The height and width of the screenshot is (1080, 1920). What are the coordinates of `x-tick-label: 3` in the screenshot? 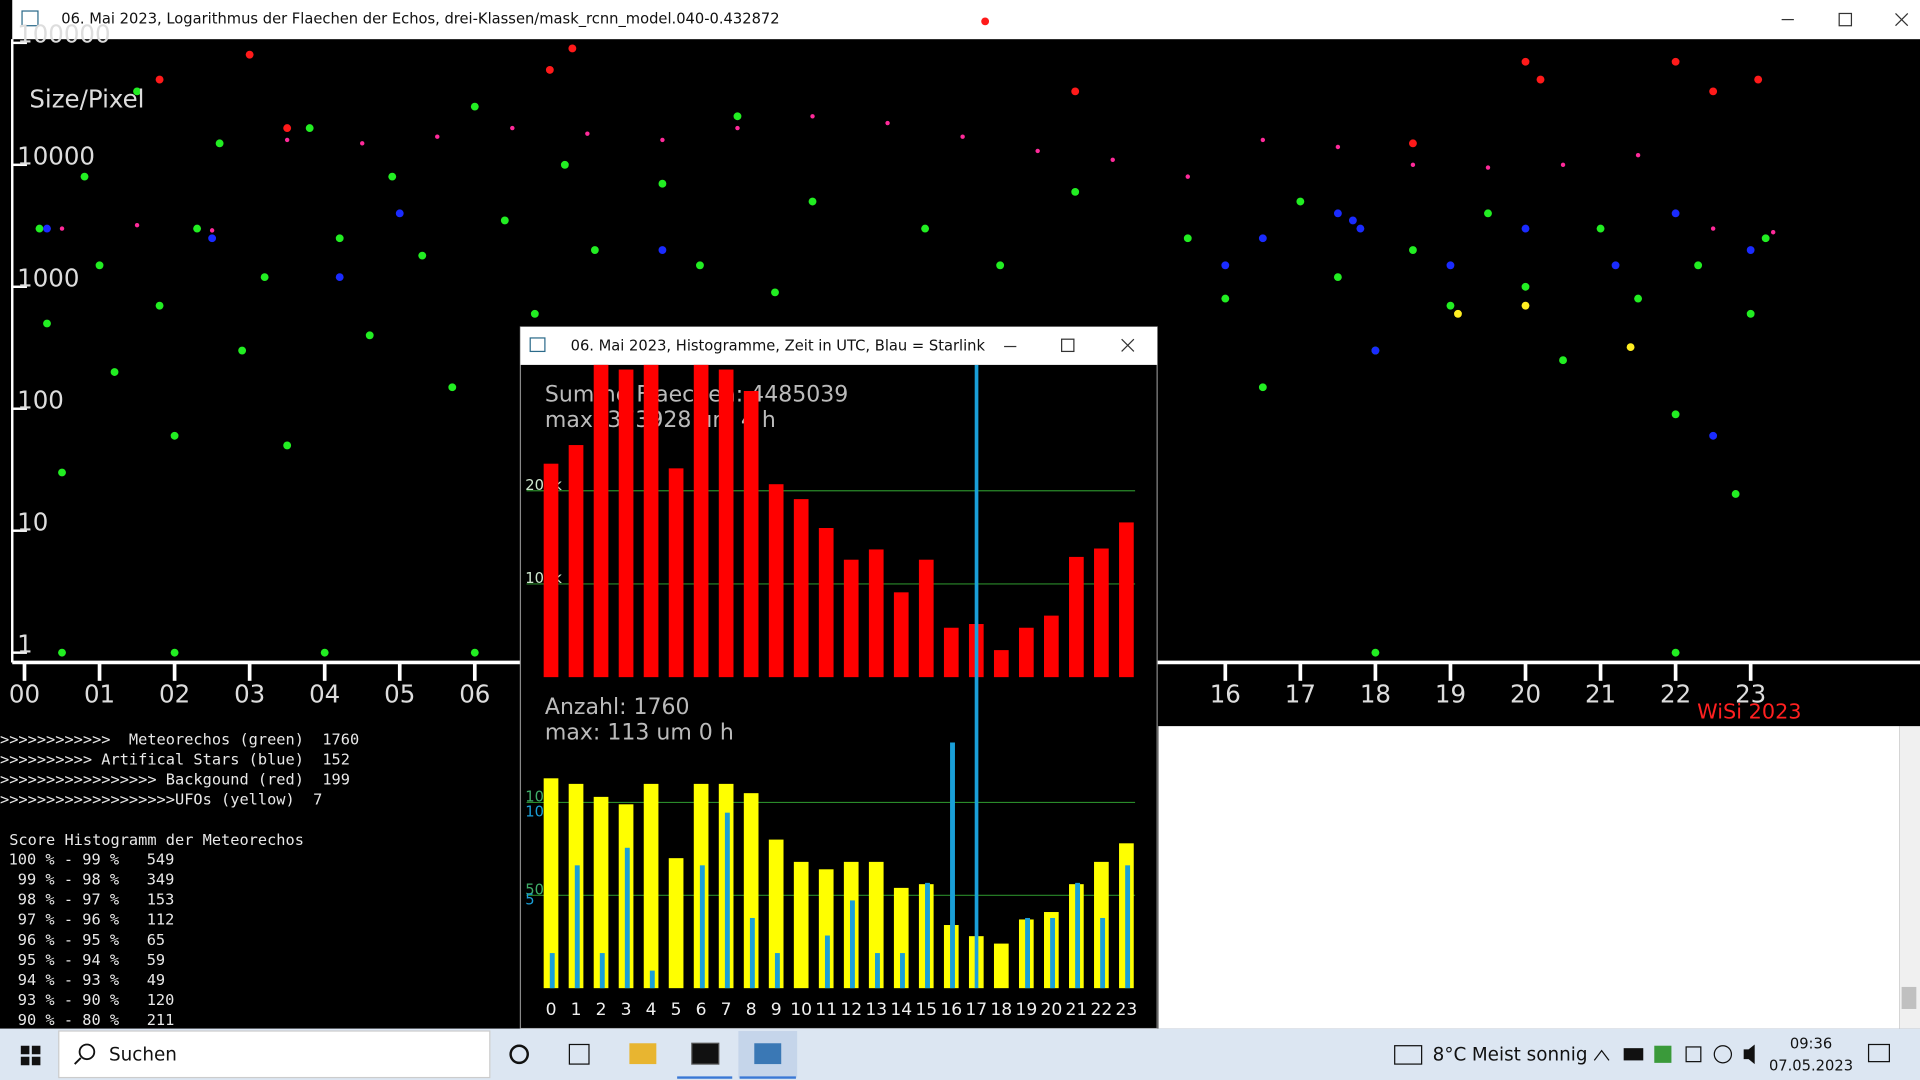 It's located at (626, 1010).